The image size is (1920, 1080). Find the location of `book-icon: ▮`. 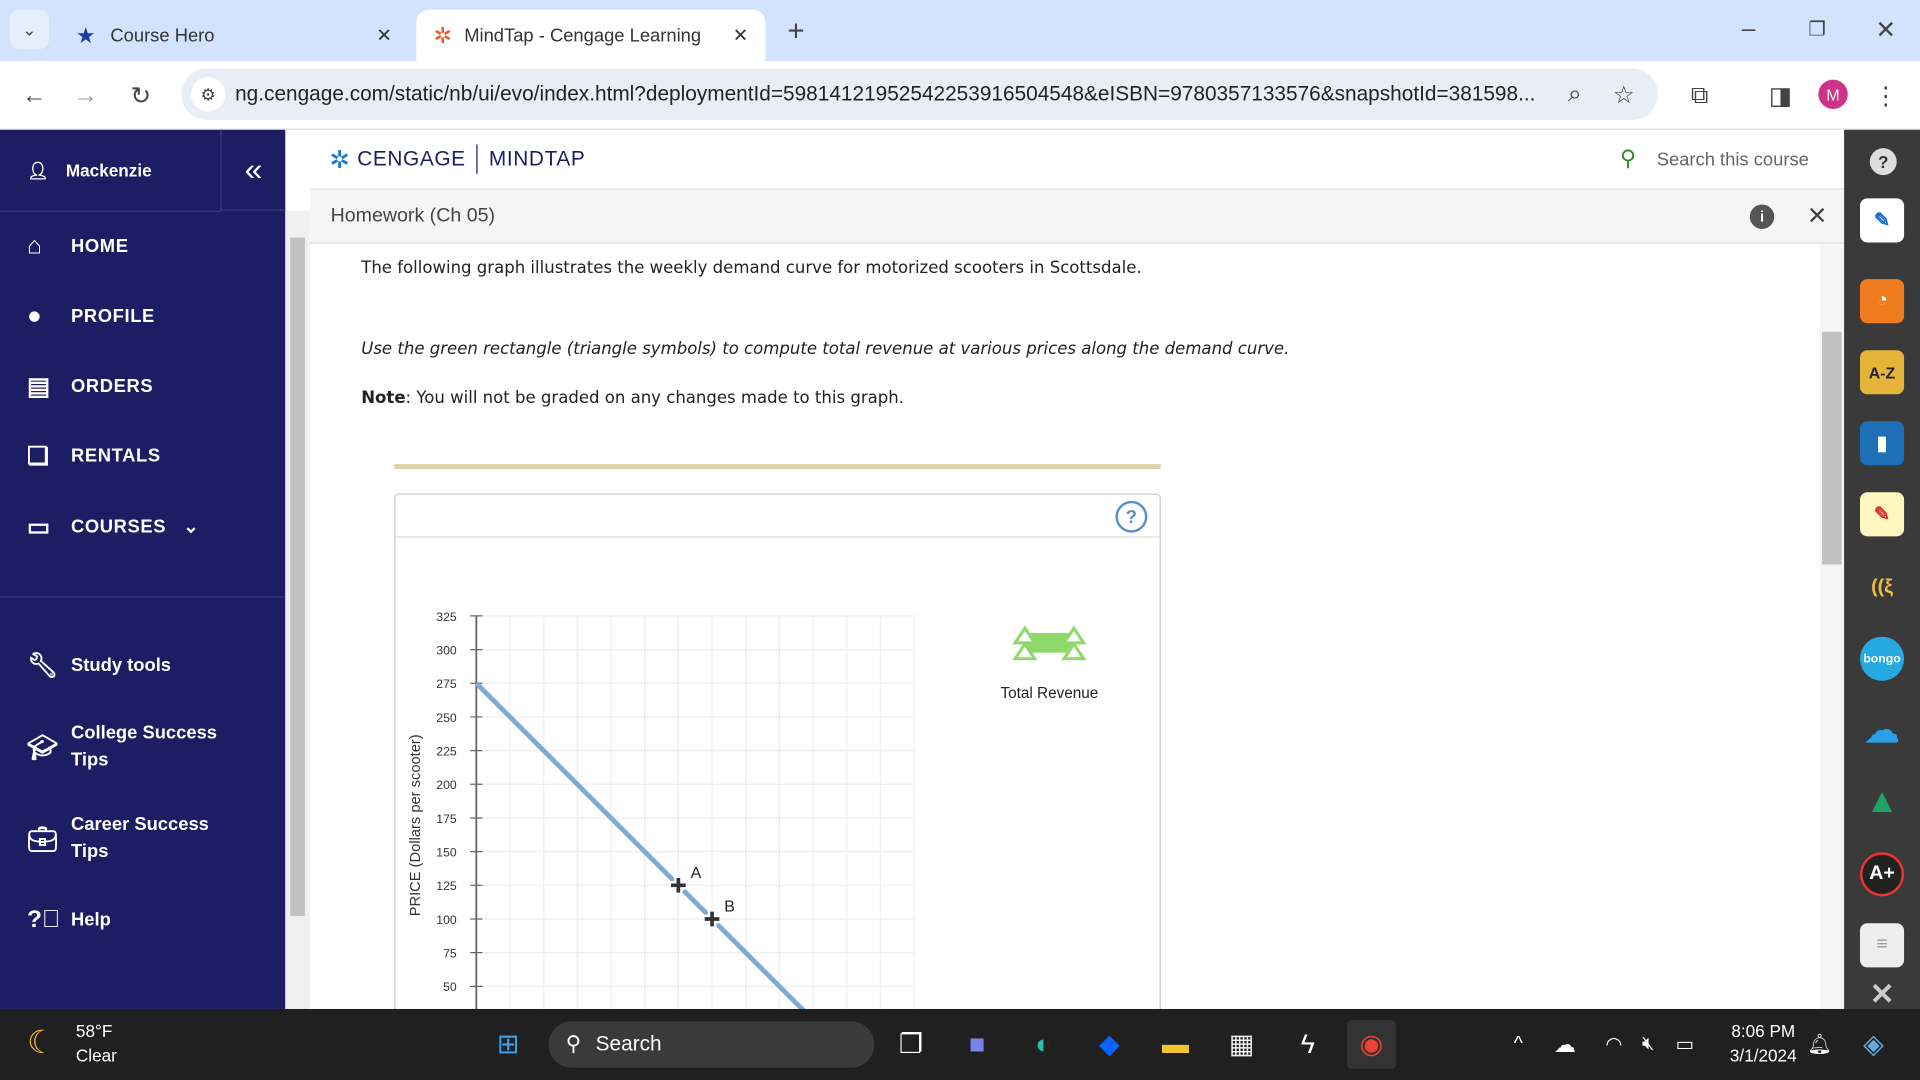

book-icon: ▮ is located at coordinates (1882, 443).